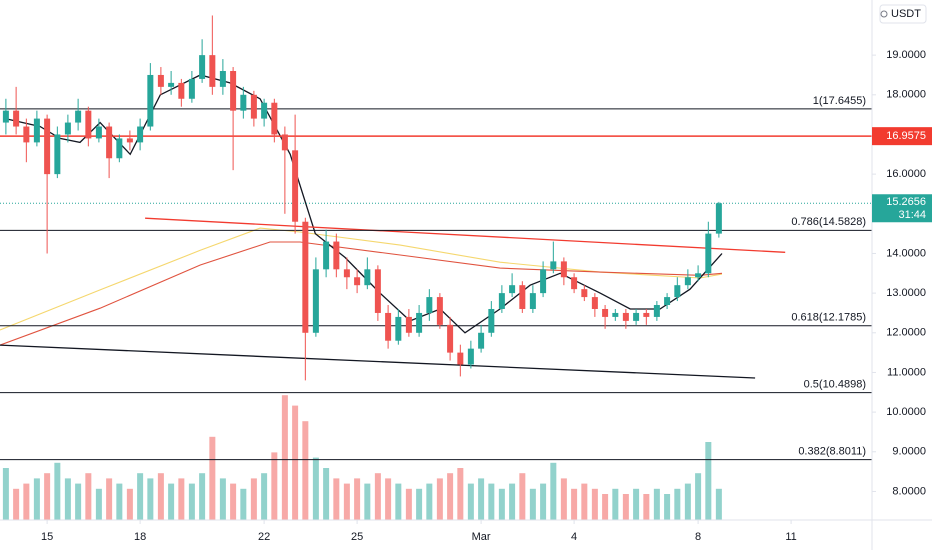 The image size is (932, 550). Describe the element at coordinates (912, 215) in the screenshot. I see `countdown-label: 31:44` at that location.